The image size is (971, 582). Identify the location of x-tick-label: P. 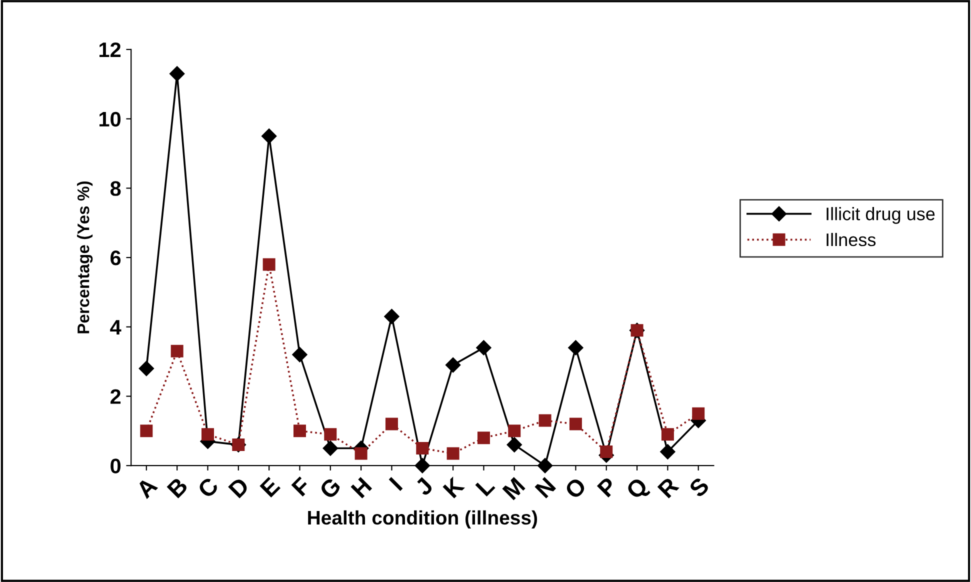
(607, 487).